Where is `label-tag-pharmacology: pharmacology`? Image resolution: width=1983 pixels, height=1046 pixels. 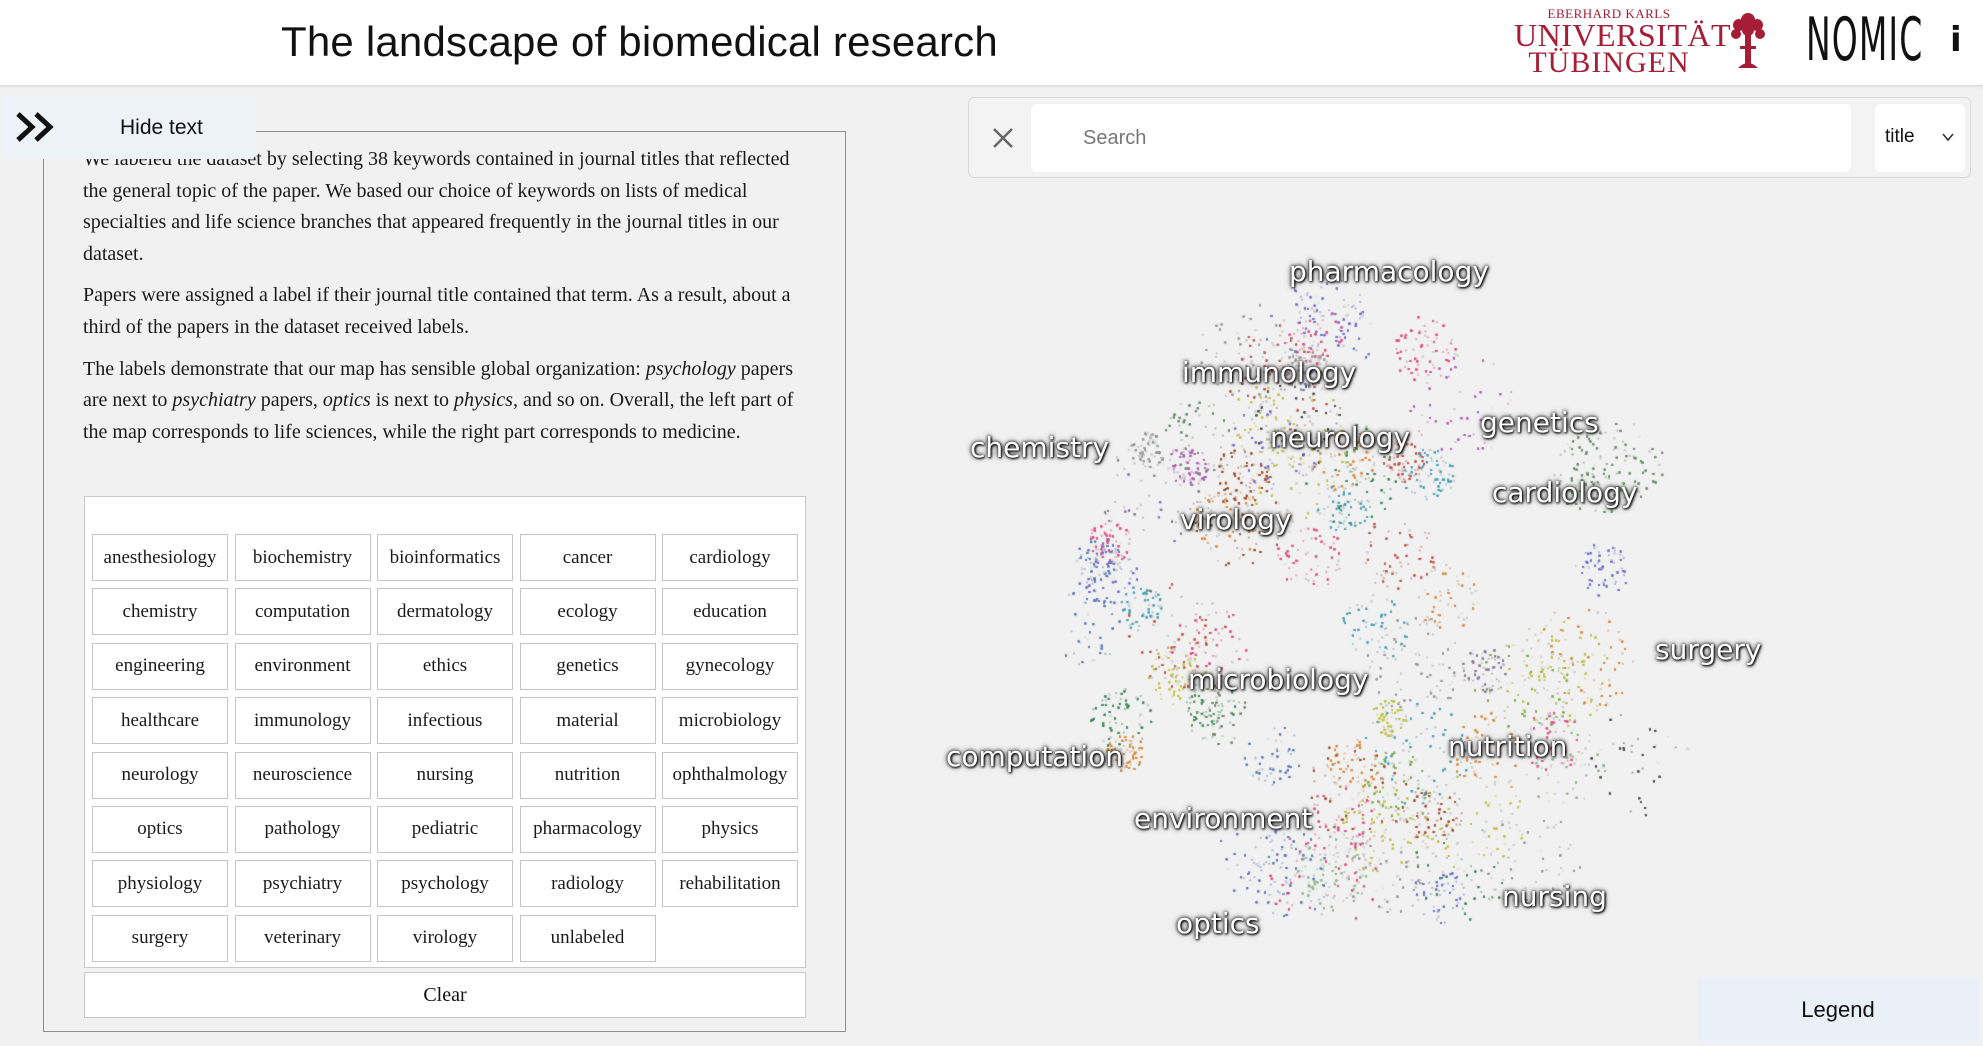 label-tag-pharmacology: pharmacology is located at coordinates (587, 829).